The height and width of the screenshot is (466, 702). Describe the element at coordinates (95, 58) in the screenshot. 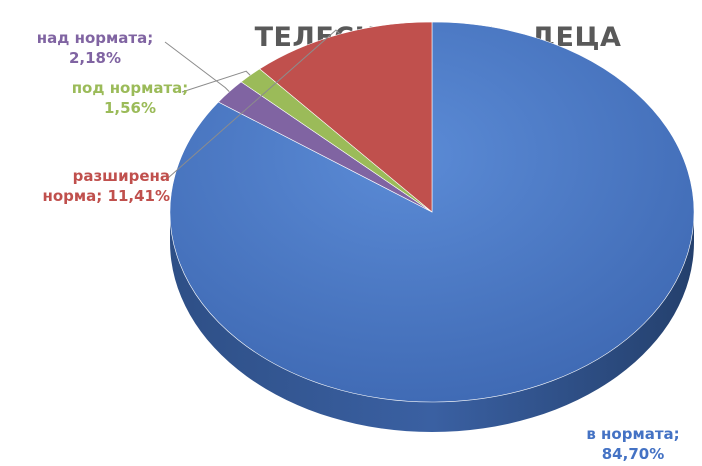

I see `label-value: 2,18%` at that location.